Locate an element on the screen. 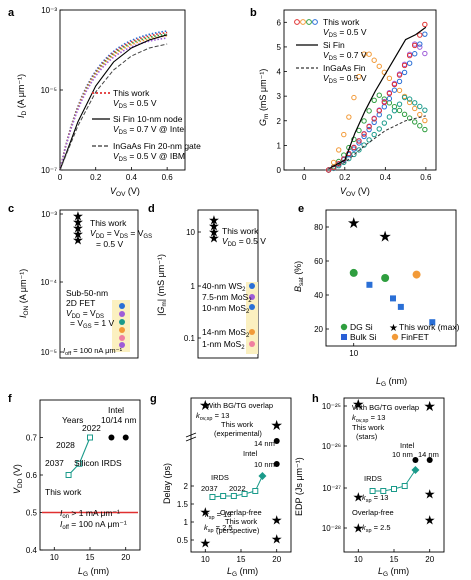 Image resolution: width=471 pixels, height=580 pixels. panel-d-this-work-l1: This work is located at coordinates (240, 231).